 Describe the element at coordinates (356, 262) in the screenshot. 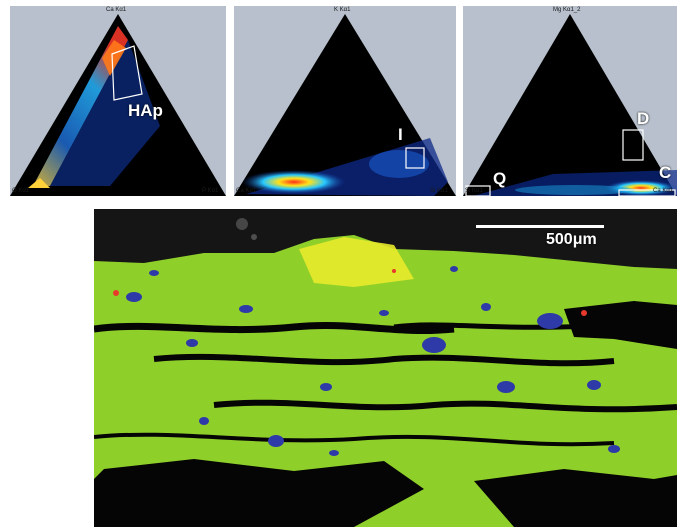

I see `bright-region` at that location.